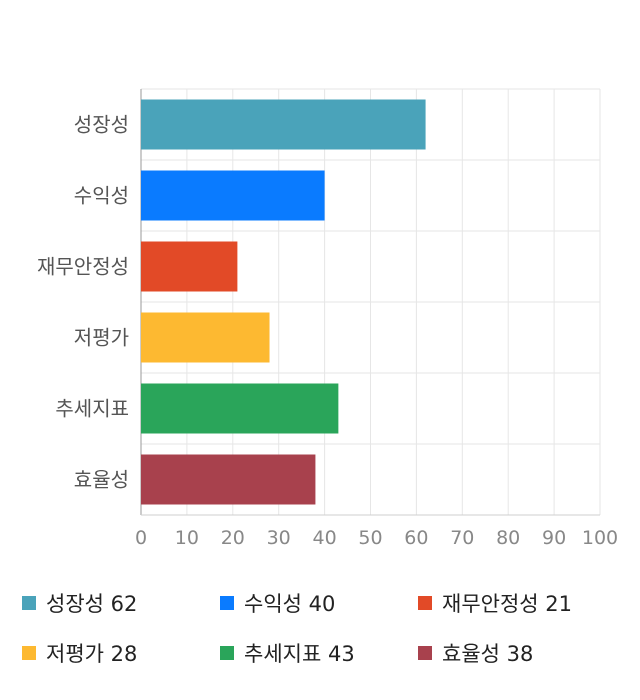 This screenshot has width=640, height=700. What do you see at coordinates (488, 654) in the screenshot?
I see `legend-label: 효율성 38` at bounding box center [488, 654].